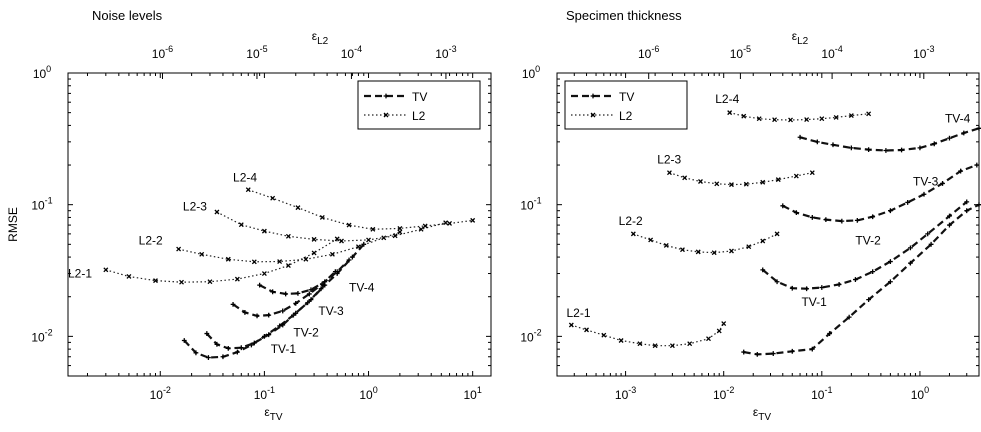 The height and width of the screenshot is (432, 981). Describe the element at coordinates (331, 311) in the screenshot. I see `series-label: TV-3` at that location.